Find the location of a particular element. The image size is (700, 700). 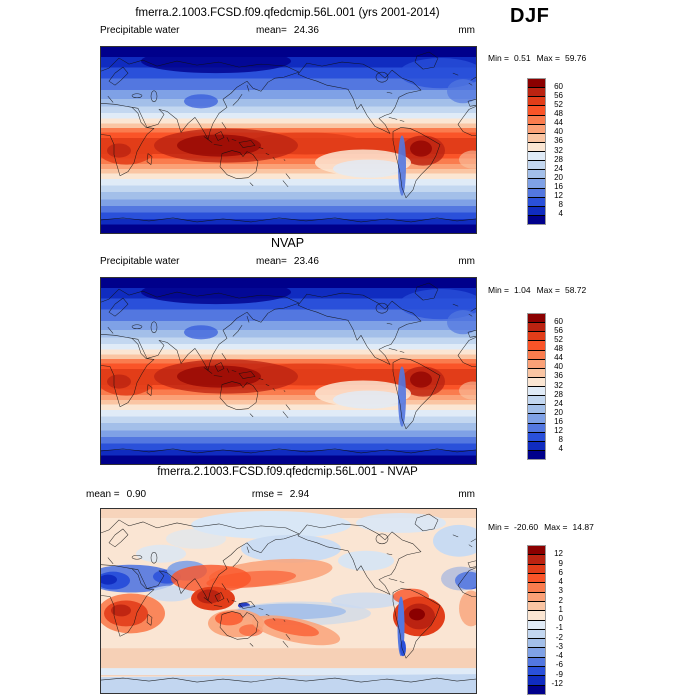

colorbar-tick-label: 52 is located at coordinates (558, 105).